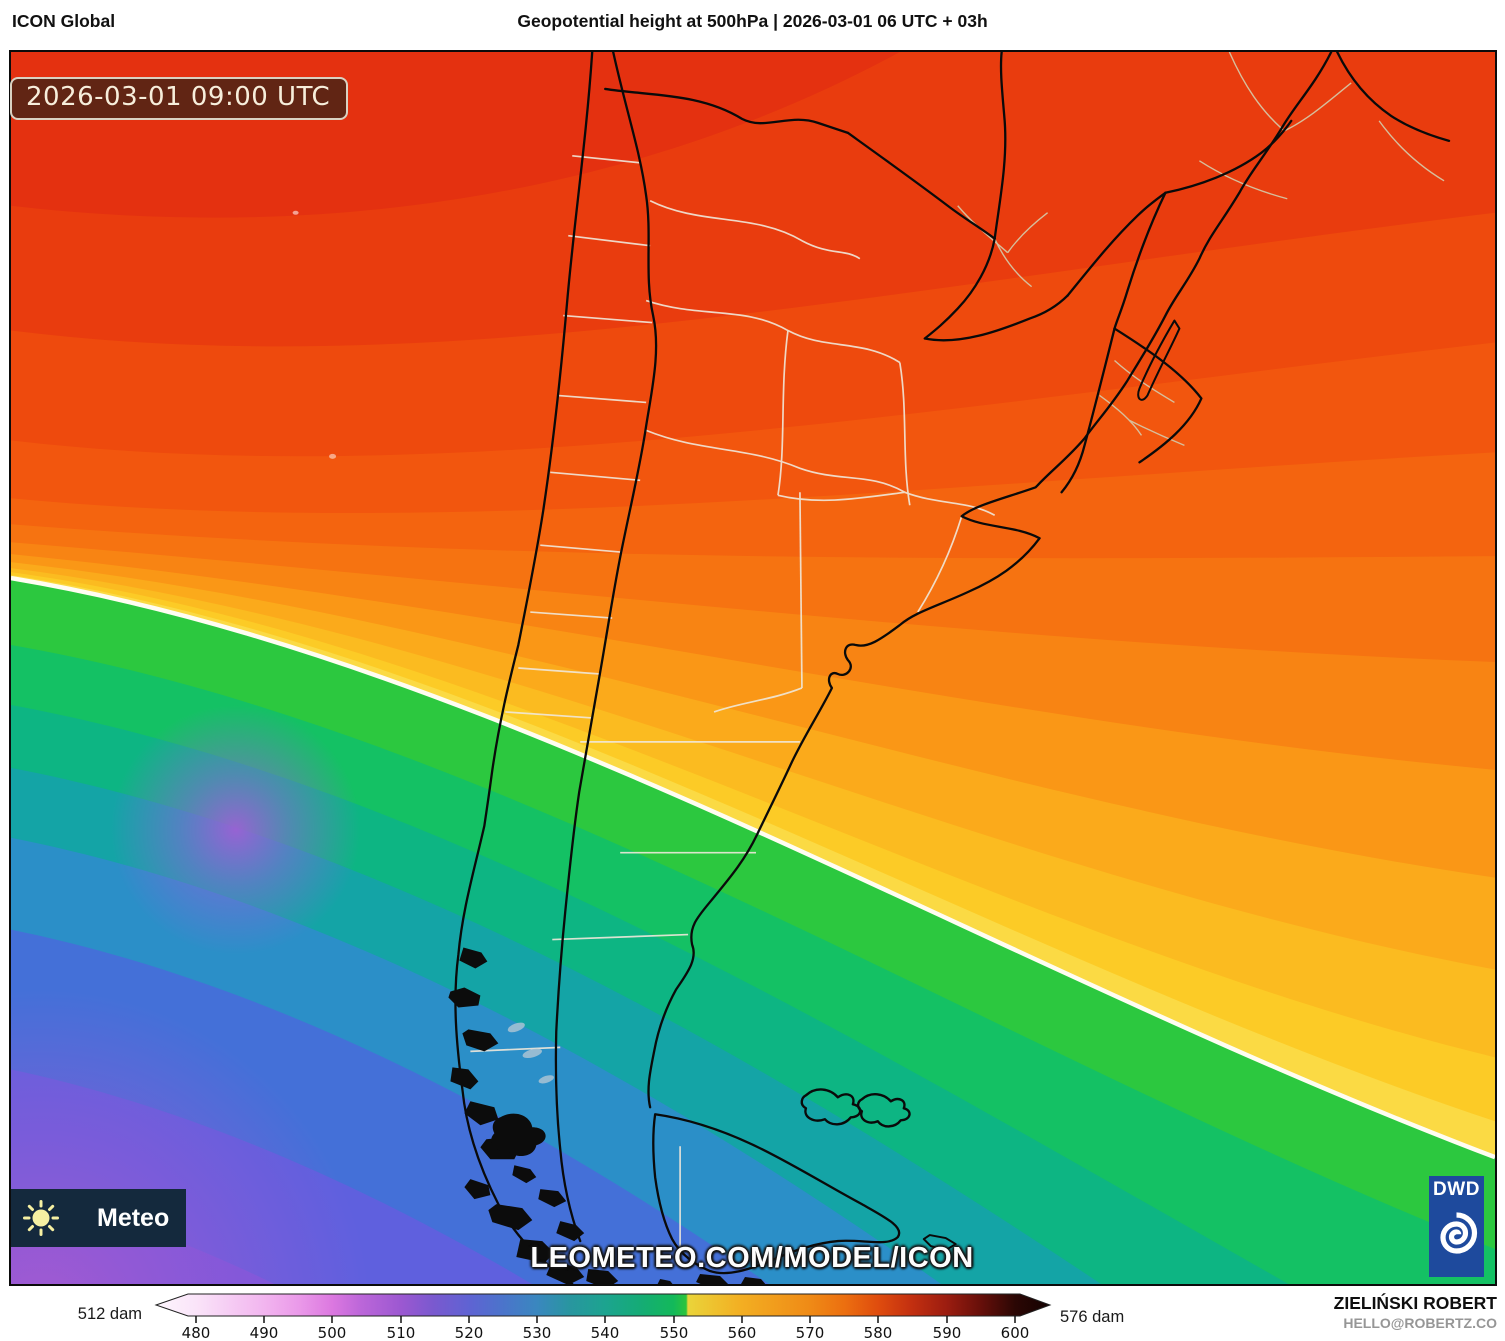 Image resolution: width=1505 pixels, height=1341 pixels. I want to click on colorbar-ticks, so click(605, 1319).